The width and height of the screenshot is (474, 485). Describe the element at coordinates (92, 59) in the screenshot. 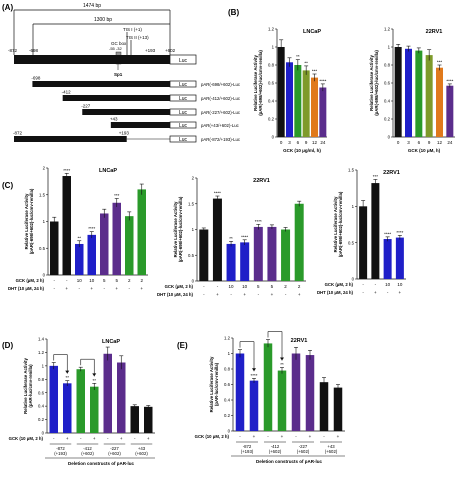

I see `promoter-bar` at that location.